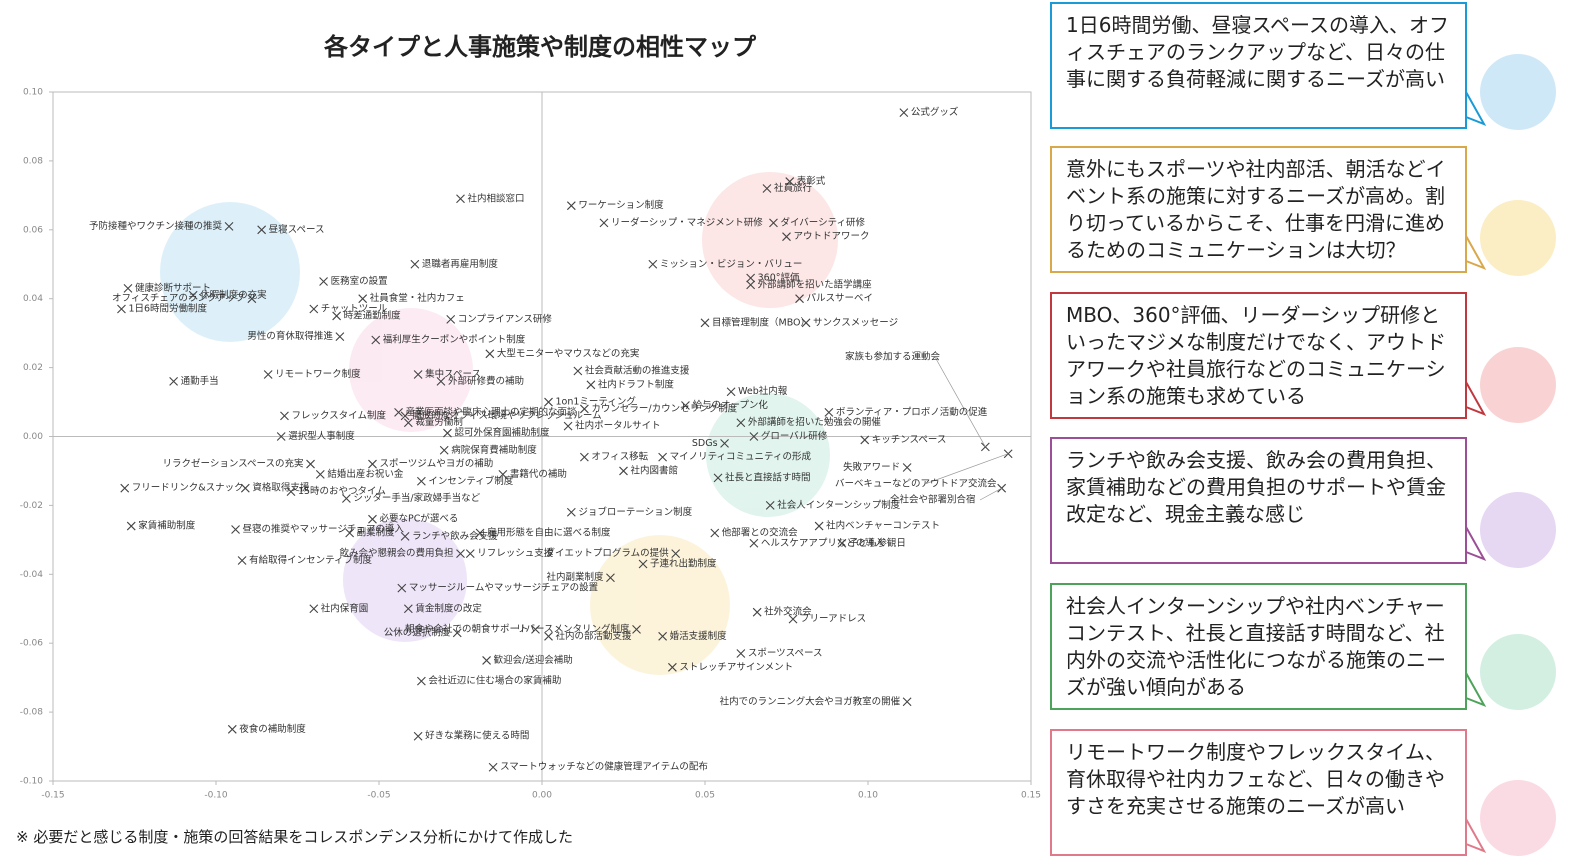 Image resolution: width=1576 pixels, height=865 pixels. Describe the element at coordinates (785, 653) in the screenshot. I see `point-label: スポーツスペース` at that location.